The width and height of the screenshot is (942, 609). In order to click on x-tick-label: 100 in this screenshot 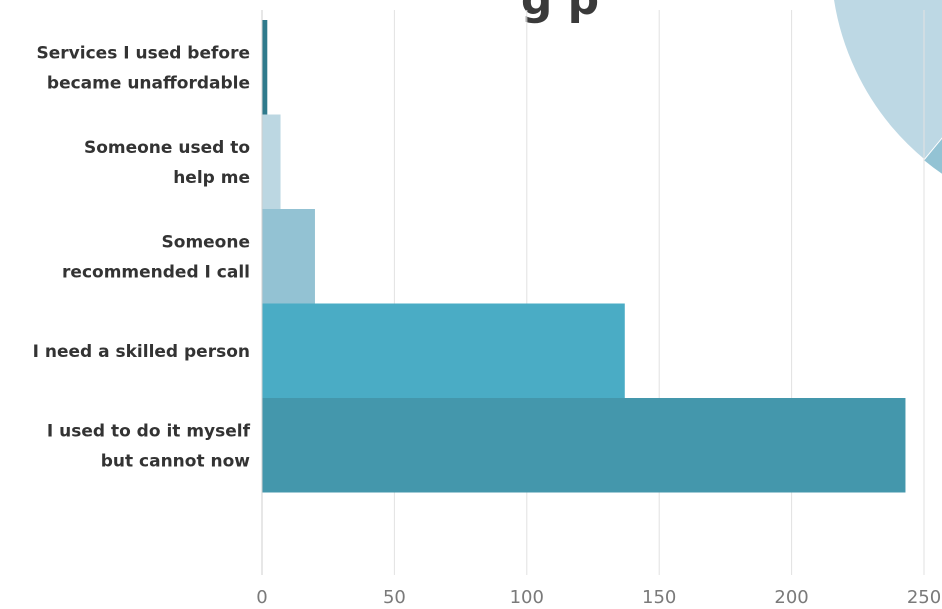, I will do `click(527, 597)`.